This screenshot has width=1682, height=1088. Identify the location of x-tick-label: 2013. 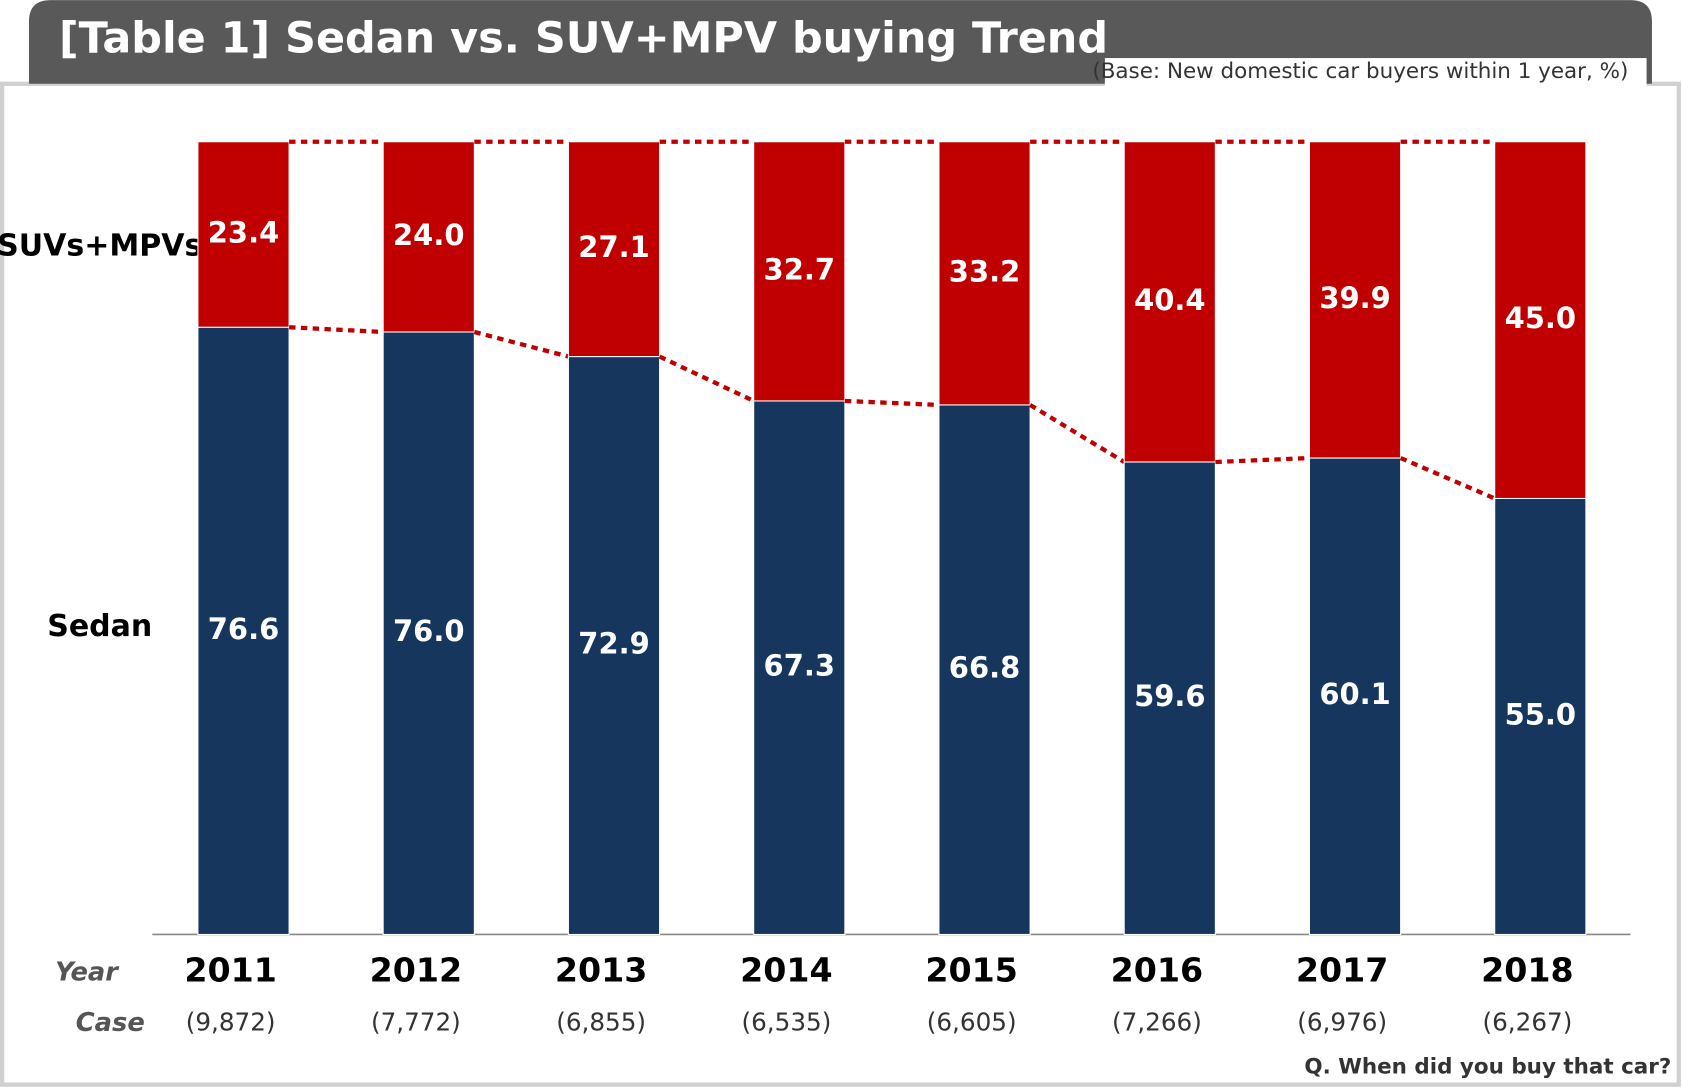
(601, 970).